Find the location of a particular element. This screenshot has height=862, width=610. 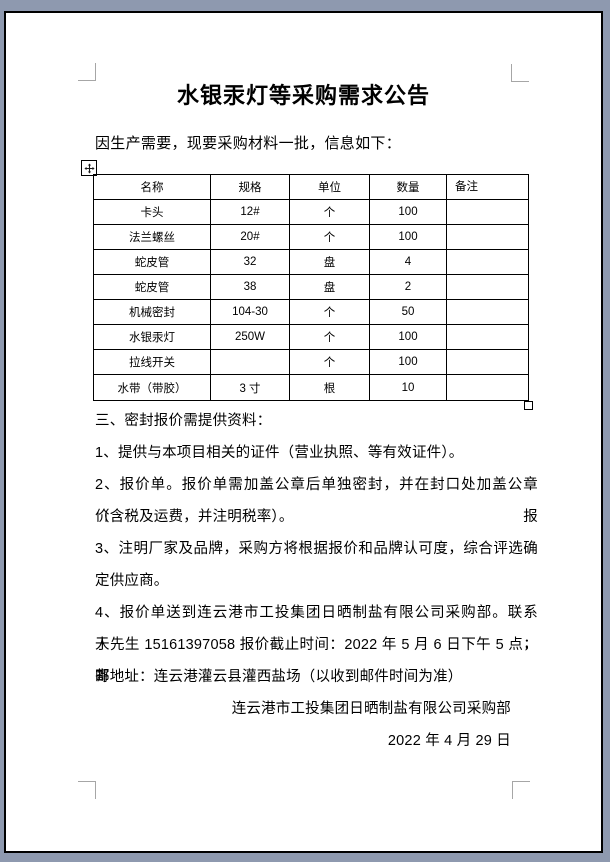

table-row: 机械密封 104-30 个 50 is located at coordinates (311, 312).